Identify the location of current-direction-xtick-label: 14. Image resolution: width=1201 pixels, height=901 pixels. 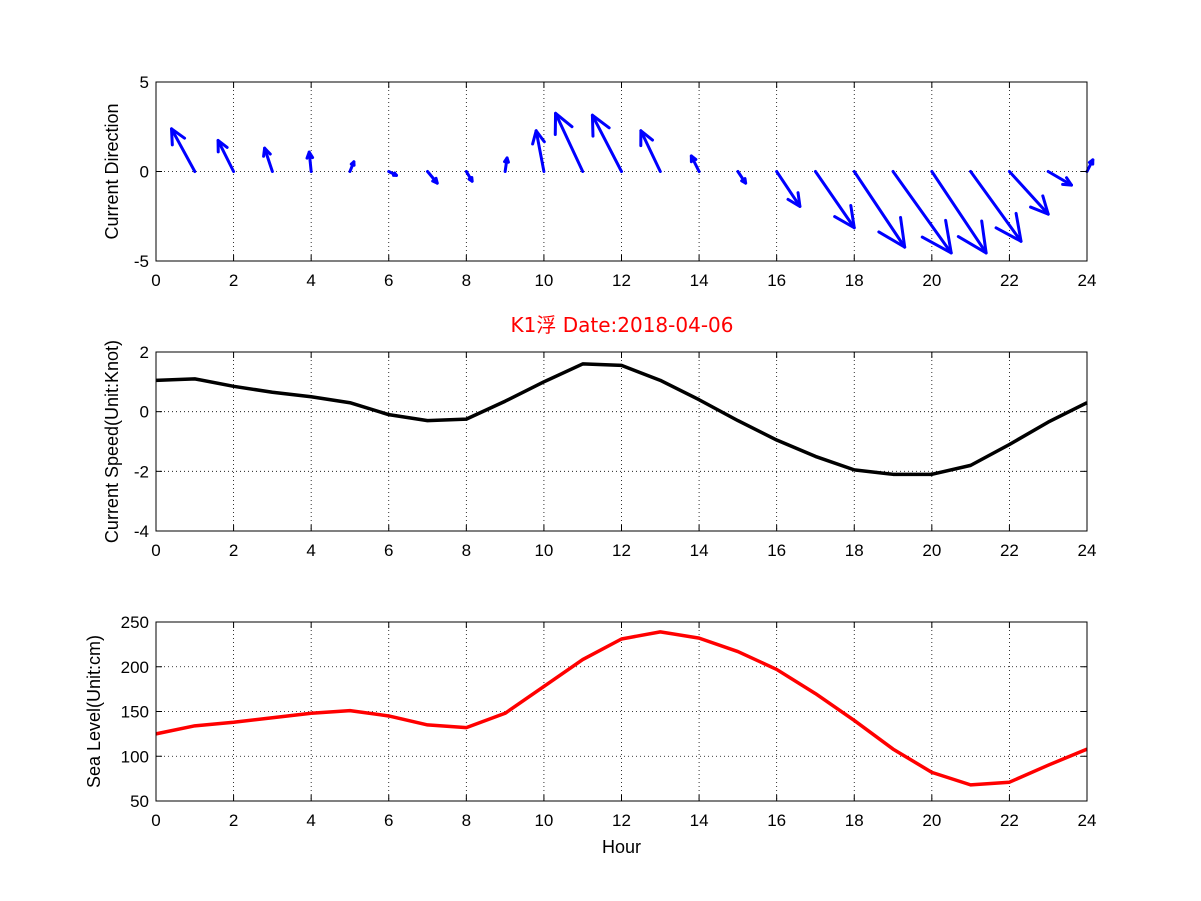
(699, 280).